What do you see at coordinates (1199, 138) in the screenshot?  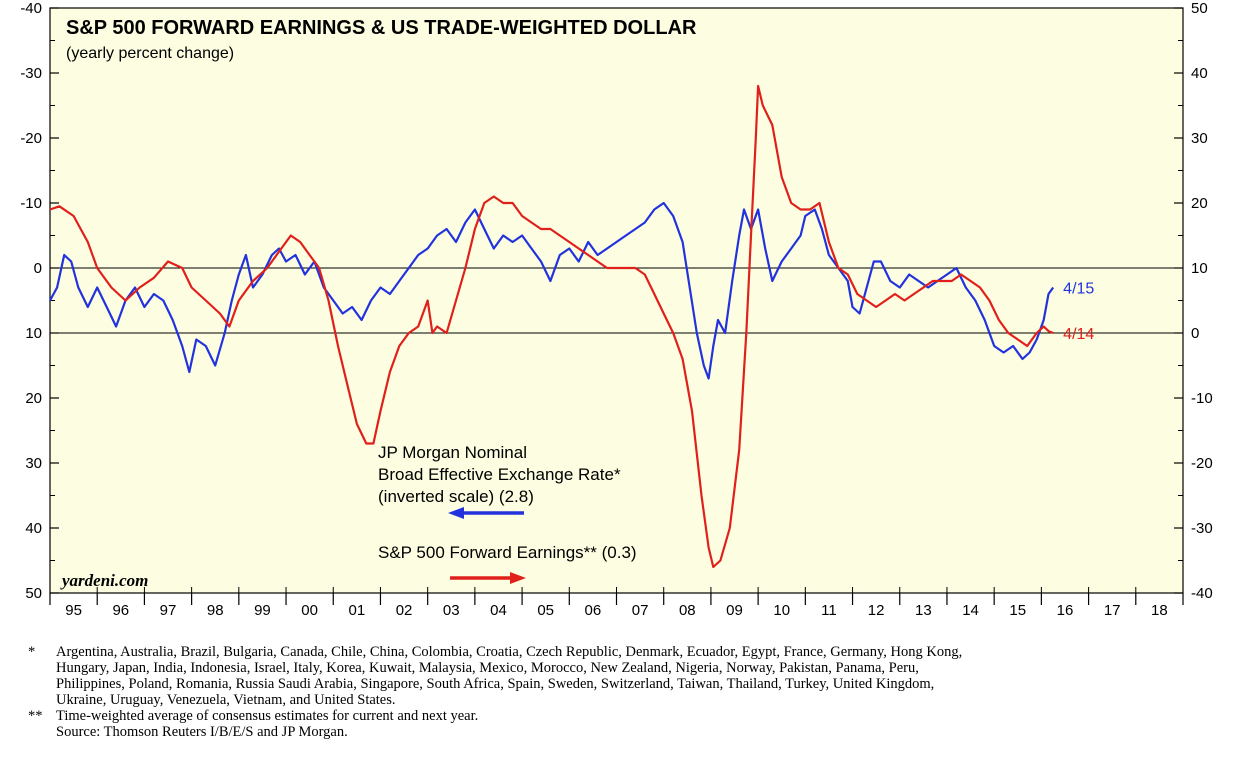 I see `right-axis-tick-label: 30` at bounding box center [1199, 138].